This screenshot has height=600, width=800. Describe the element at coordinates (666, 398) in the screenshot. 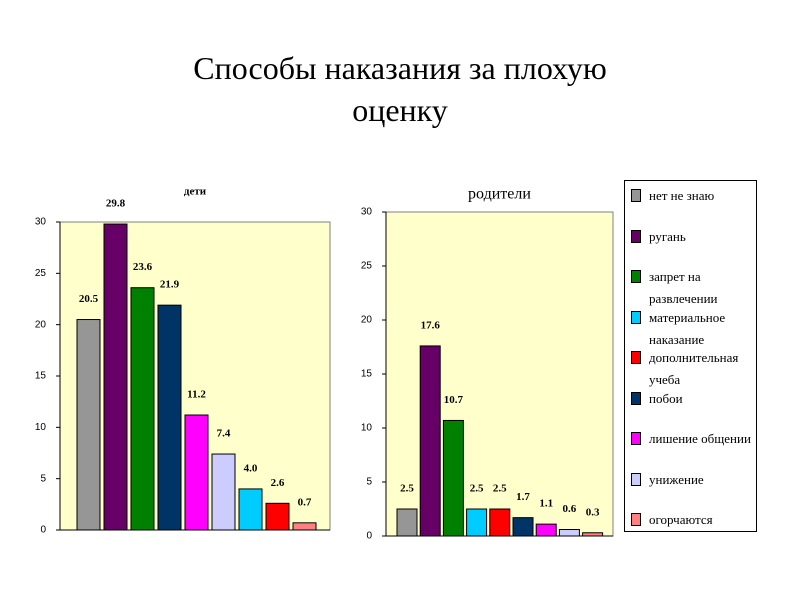

I see `legend-label: побои` at that location.